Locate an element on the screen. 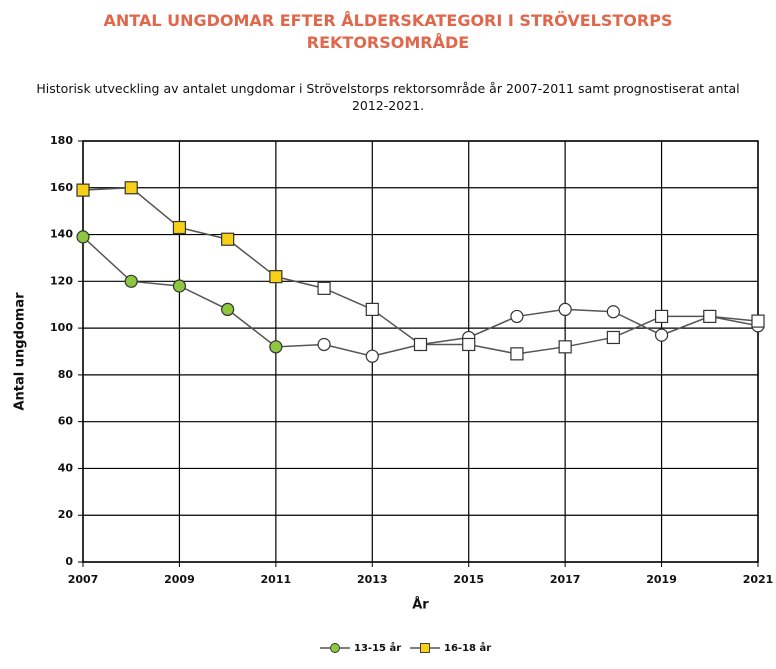  y-tick-label: 120 is located at coordinates (61, 280).